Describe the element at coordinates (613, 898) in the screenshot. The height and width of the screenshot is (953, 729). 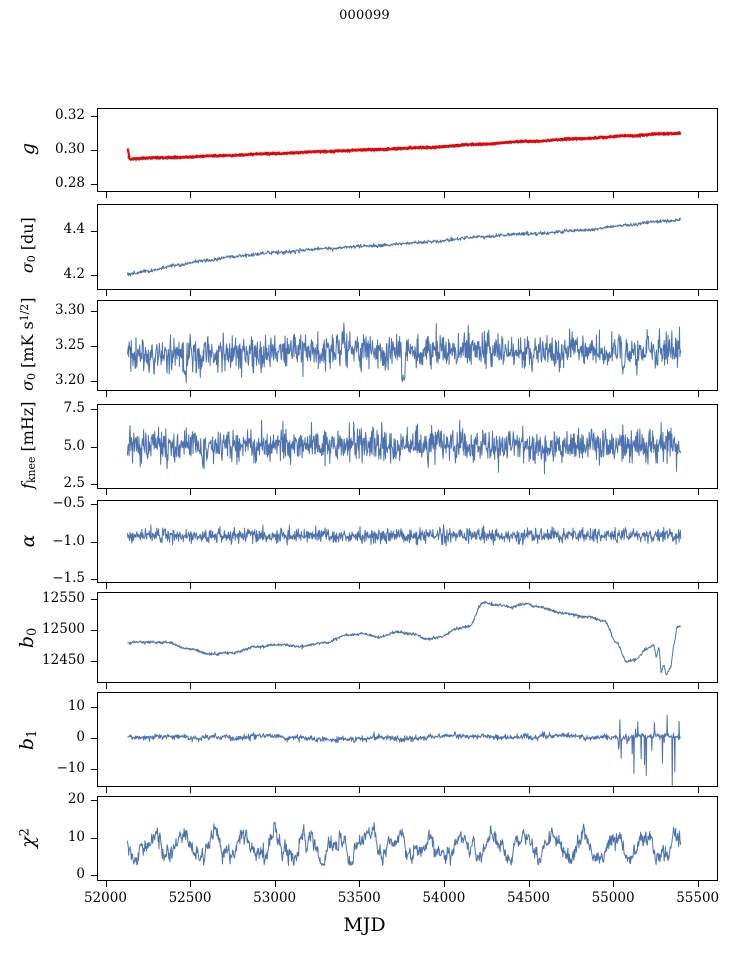
I see `x-tick-label-6: 55000` at that location.